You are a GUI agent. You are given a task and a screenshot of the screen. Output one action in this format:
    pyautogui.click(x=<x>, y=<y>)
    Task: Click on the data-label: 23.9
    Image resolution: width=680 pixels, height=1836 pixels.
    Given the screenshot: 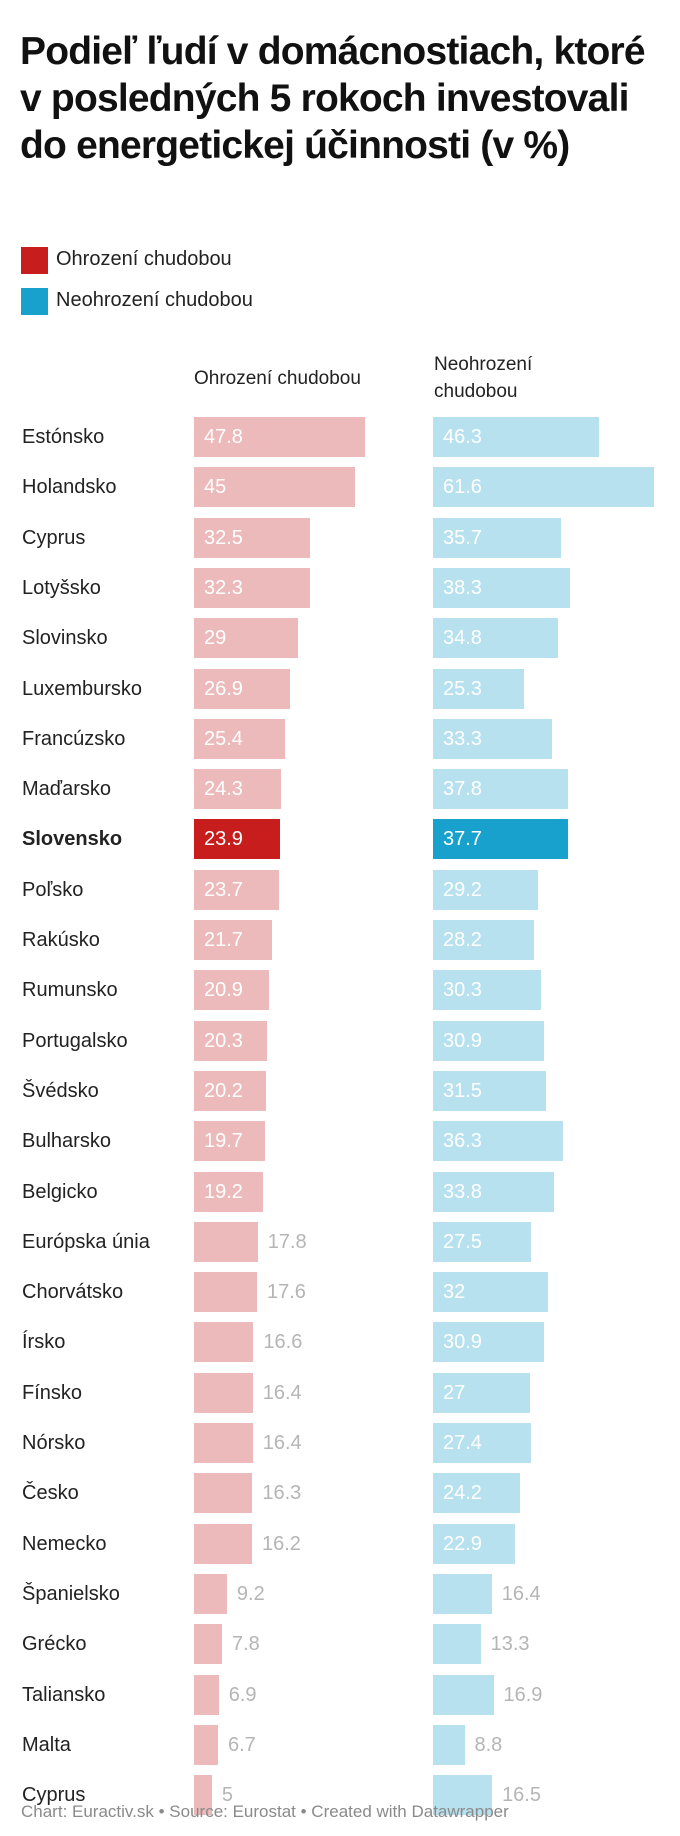 What is the action you would take?
    pyautogui.click(x=223, y=839)
    